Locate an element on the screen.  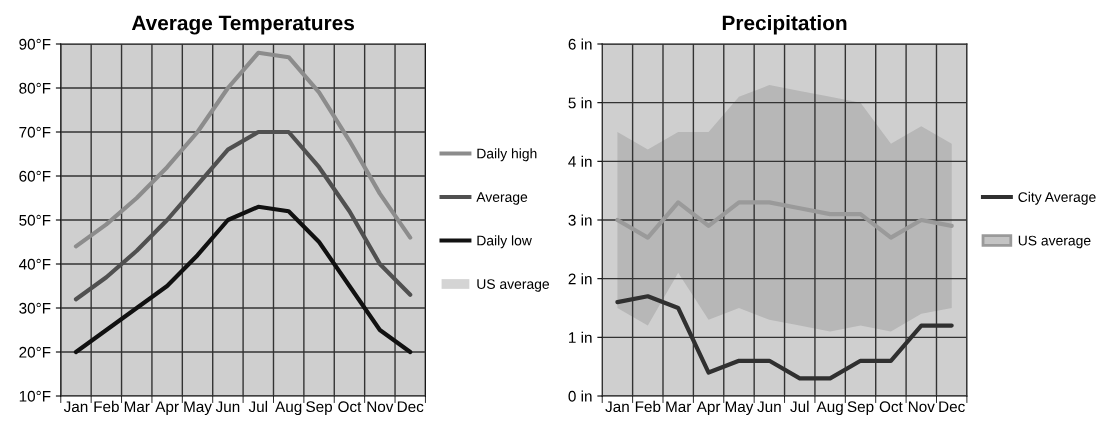
chart-title: Average Temperatures is located at coordinates (242, 25).